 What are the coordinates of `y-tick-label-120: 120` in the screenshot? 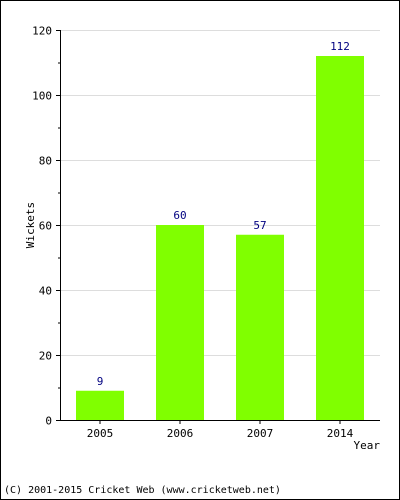 It's located at (42, 31).